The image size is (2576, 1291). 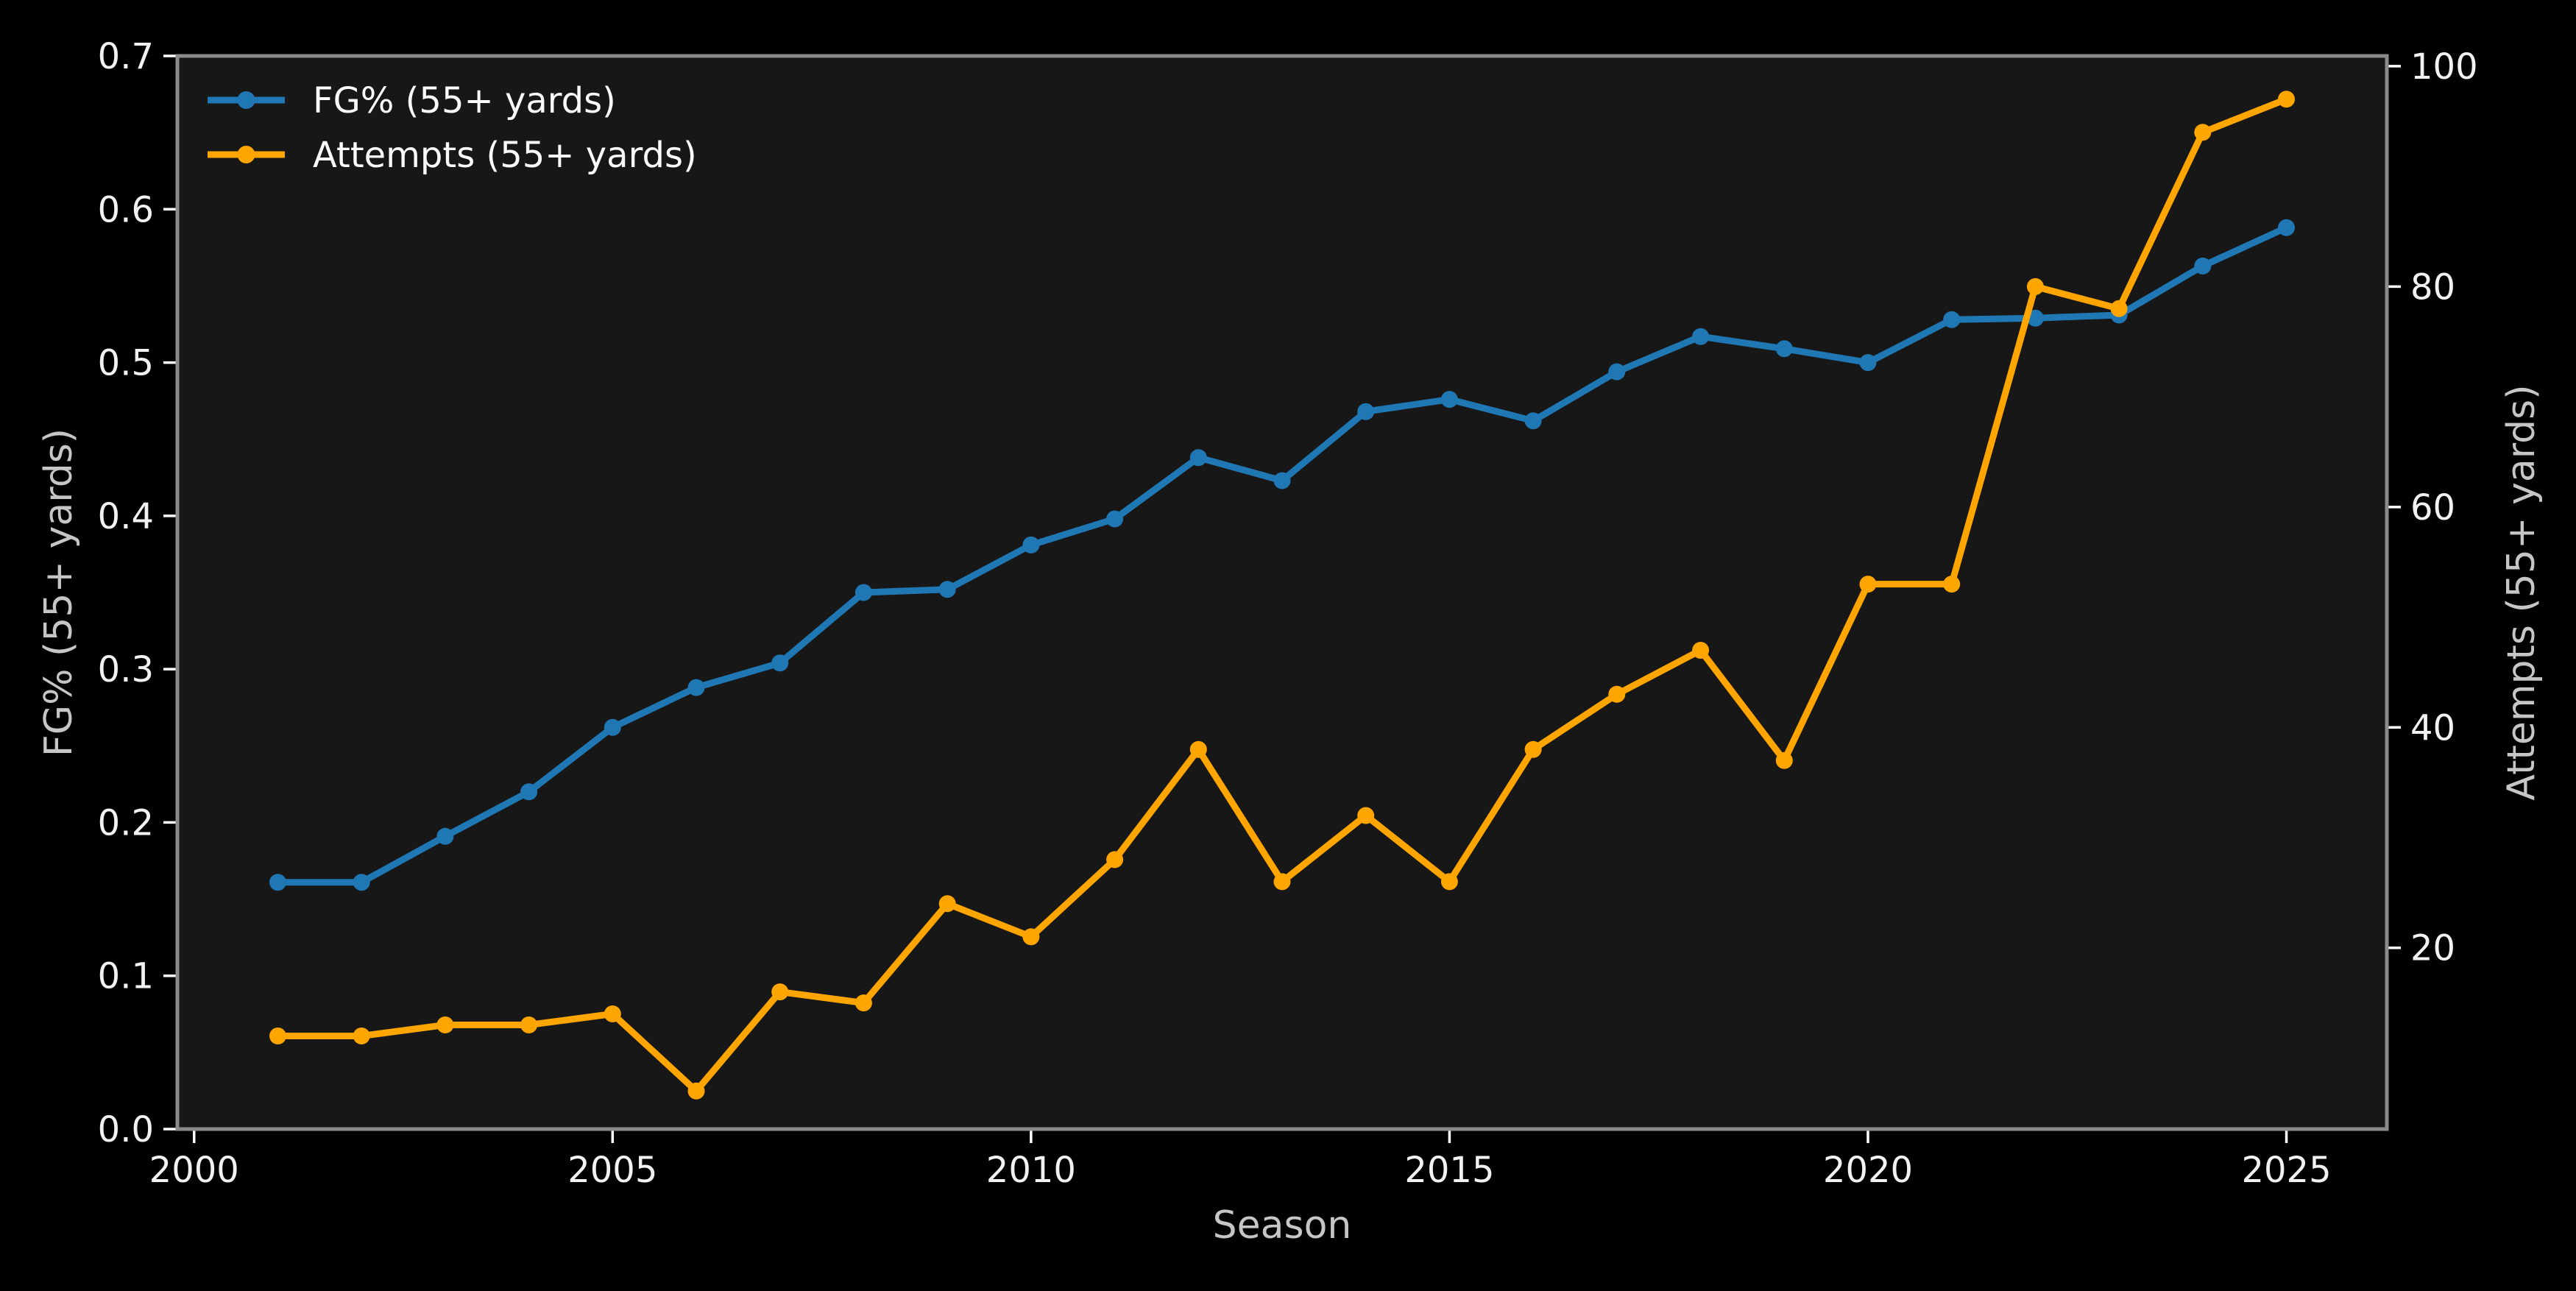 What do you see at coordinates (1449, 1170) in the screenshot?
I see `x-tick-label: 2015` at bounding box center [1449, 1170].